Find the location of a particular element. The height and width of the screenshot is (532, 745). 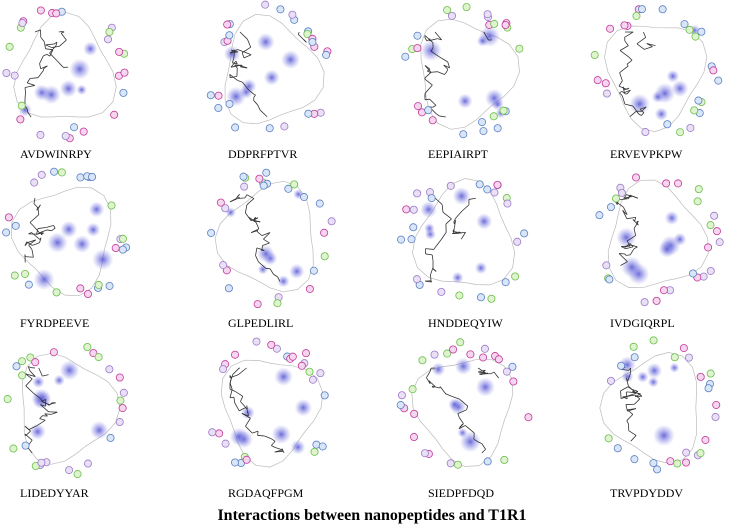

peptide-label: RGDAQFPGM is located at coordinates (266, 493).